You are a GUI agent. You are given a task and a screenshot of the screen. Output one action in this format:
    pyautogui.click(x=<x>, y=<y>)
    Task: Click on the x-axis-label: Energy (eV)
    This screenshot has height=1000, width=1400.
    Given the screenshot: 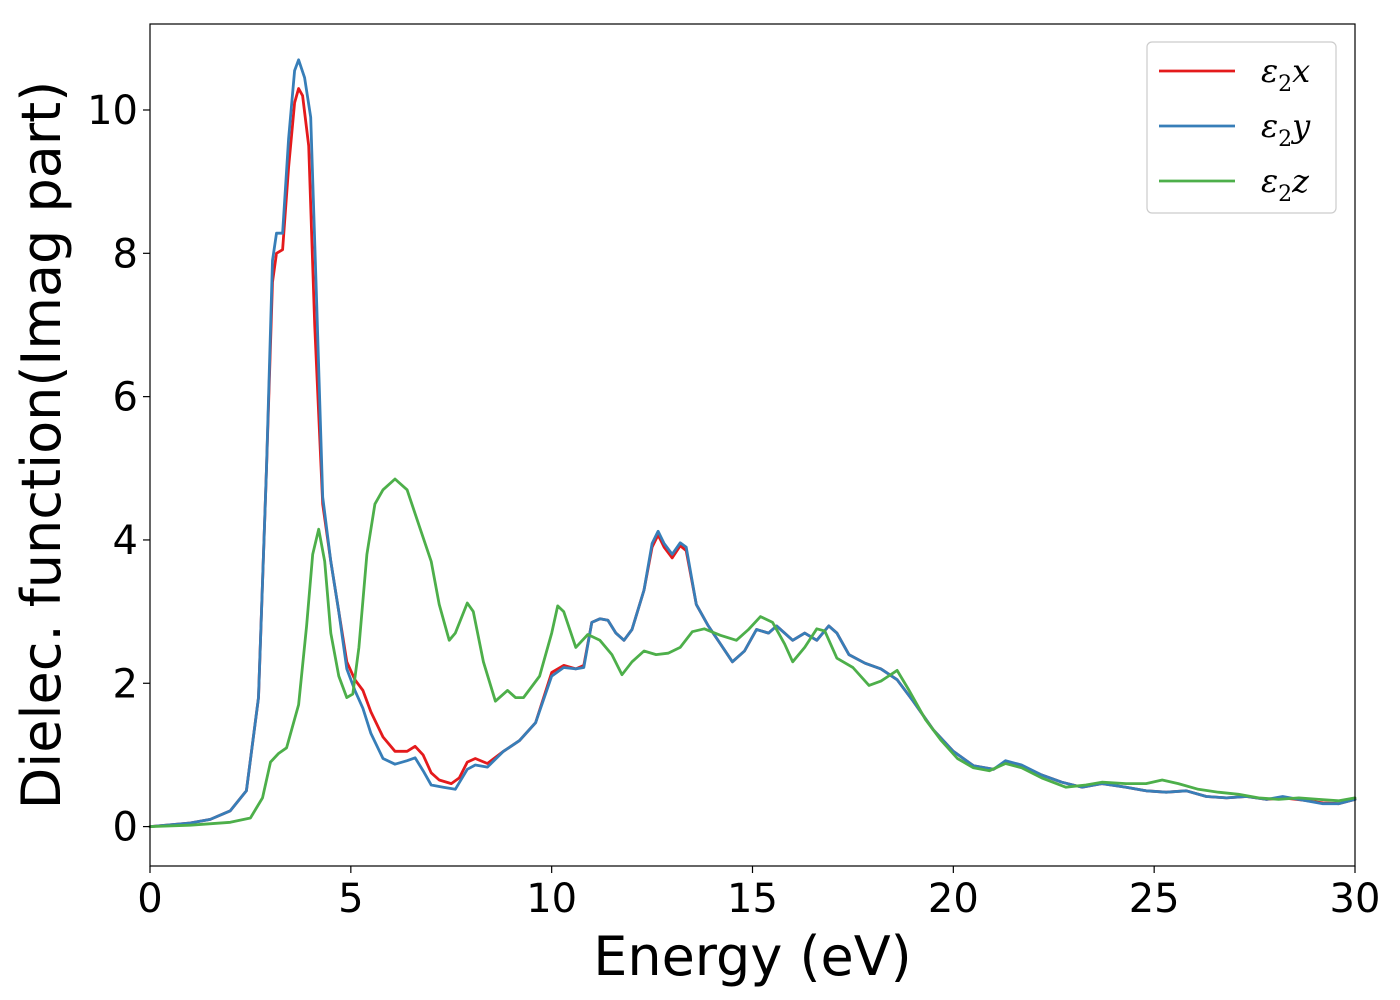 What is the action you would take?
    pyautogui.click(x=752, y=956)
    